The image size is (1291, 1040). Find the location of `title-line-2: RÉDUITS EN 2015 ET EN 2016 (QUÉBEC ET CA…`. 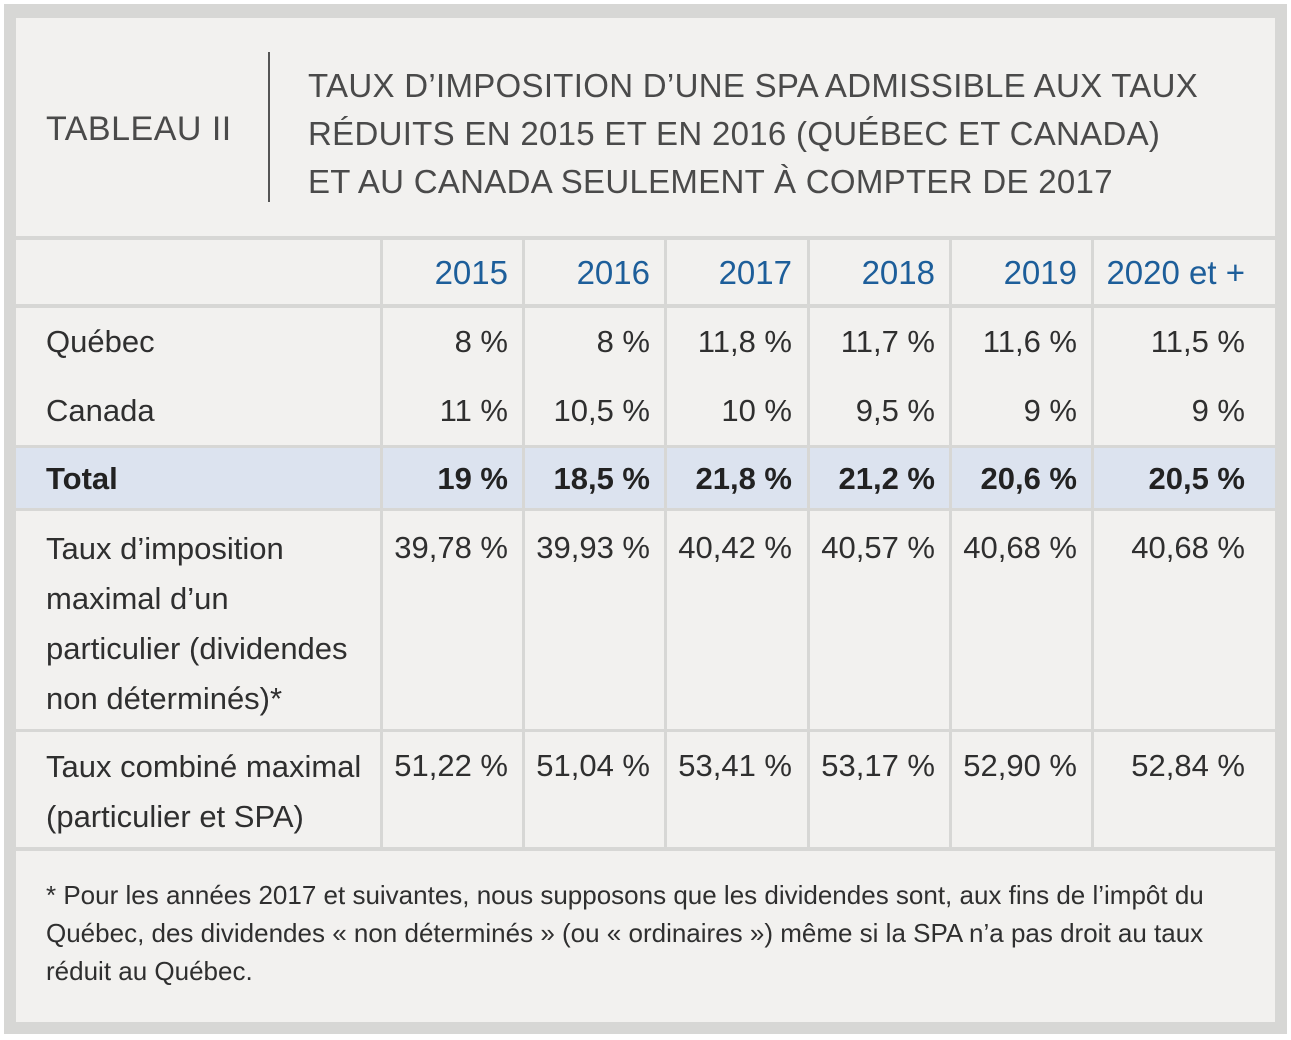

title-line-2: RÉDUITS EN 2015 ET EN 2016 (QUÉBEC ET CA… is located at coordinates (734, 133).